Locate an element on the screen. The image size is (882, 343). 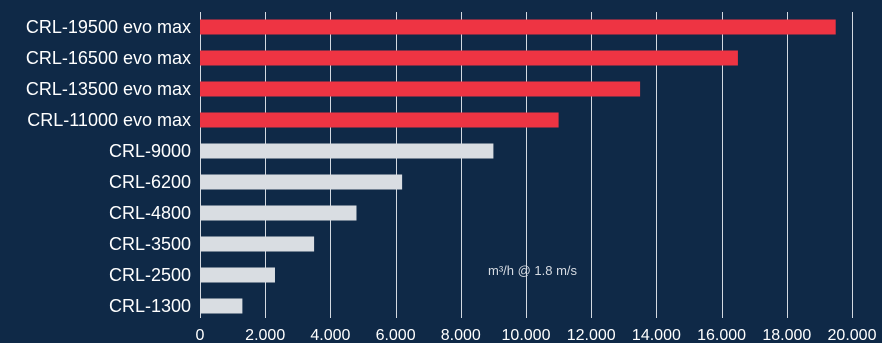
x-tick-label: 18.000 is located at coordinates (786, 335).